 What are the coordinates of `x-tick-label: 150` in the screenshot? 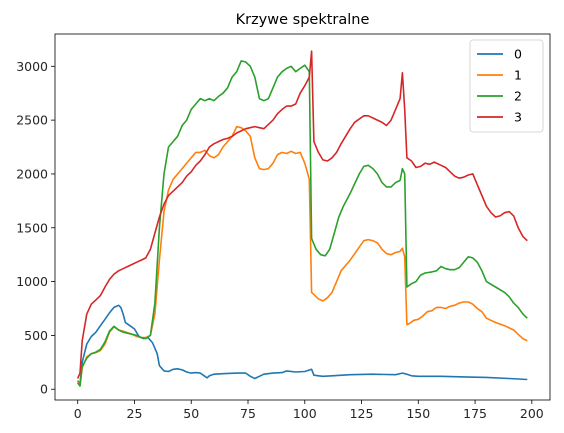 It's located at (418, 413).